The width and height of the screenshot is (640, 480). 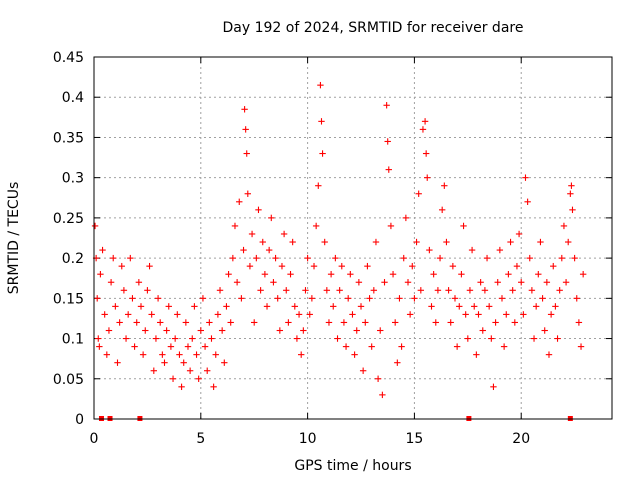 I want to click on x-tick-label: 15, so click(x=414, y=439).